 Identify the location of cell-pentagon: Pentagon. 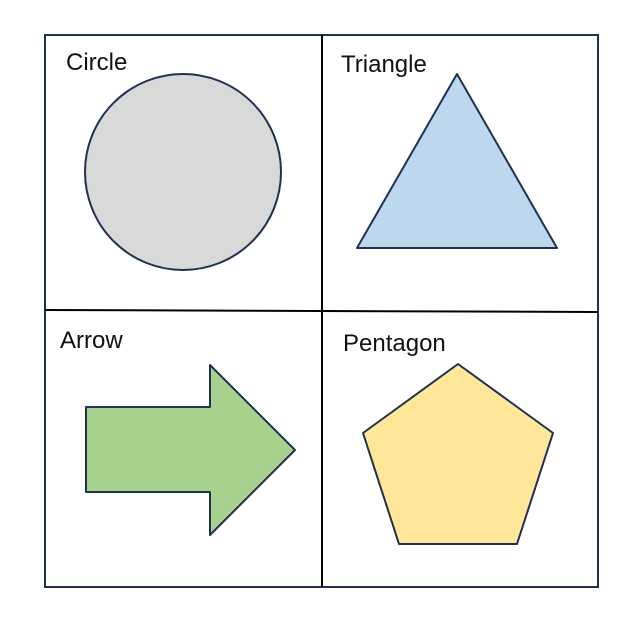
(448, 437).